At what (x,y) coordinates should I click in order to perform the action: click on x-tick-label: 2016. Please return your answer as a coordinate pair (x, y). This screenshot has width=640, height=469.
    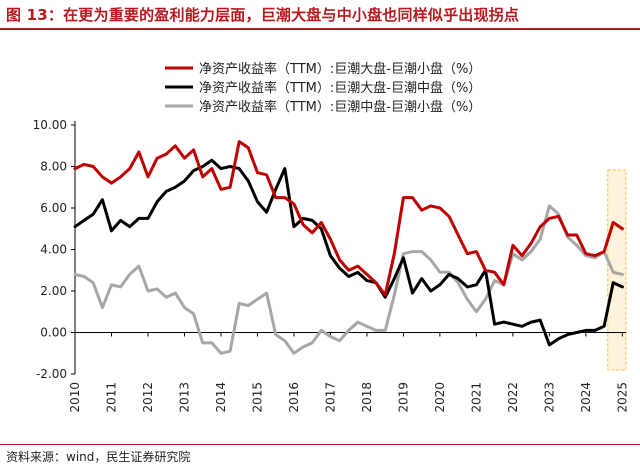
    Looking at the image, I should click on (294, 397).